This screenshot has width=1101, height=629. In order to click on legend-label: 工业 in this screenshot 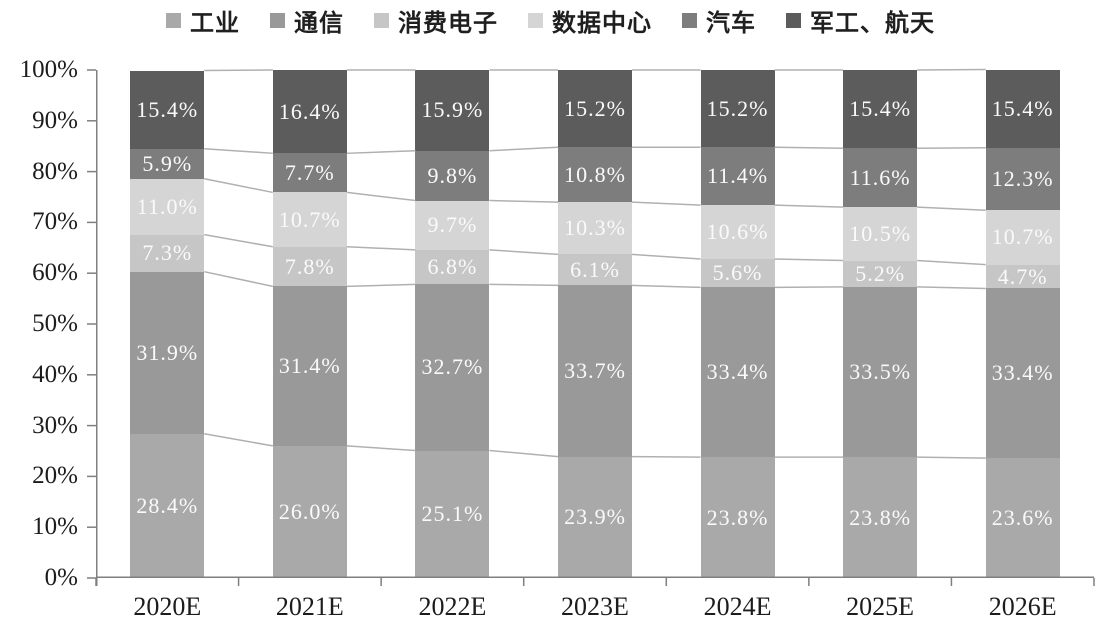, I will do `click(215, 23)`.